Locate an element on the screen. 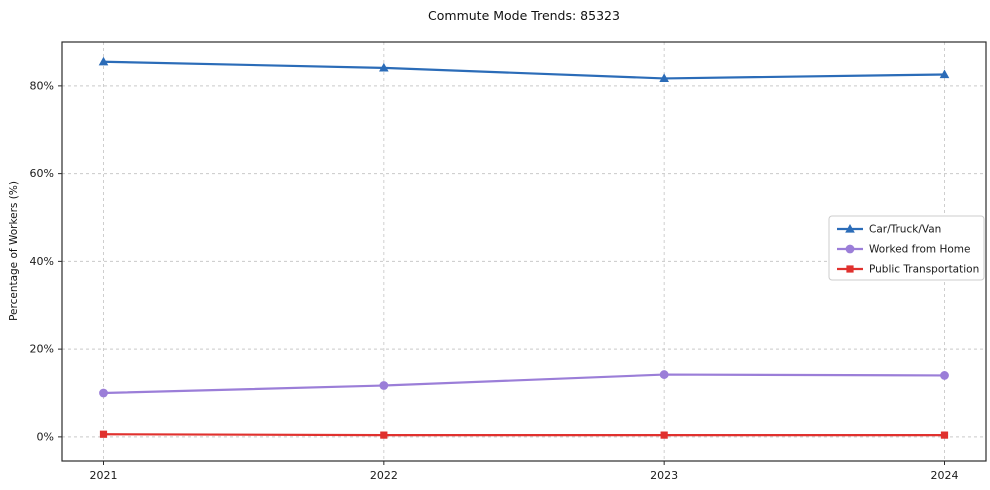 The width and height of the screenshot is (990, 490). y-tick-label: 20% is located at coordinates (42, 349).